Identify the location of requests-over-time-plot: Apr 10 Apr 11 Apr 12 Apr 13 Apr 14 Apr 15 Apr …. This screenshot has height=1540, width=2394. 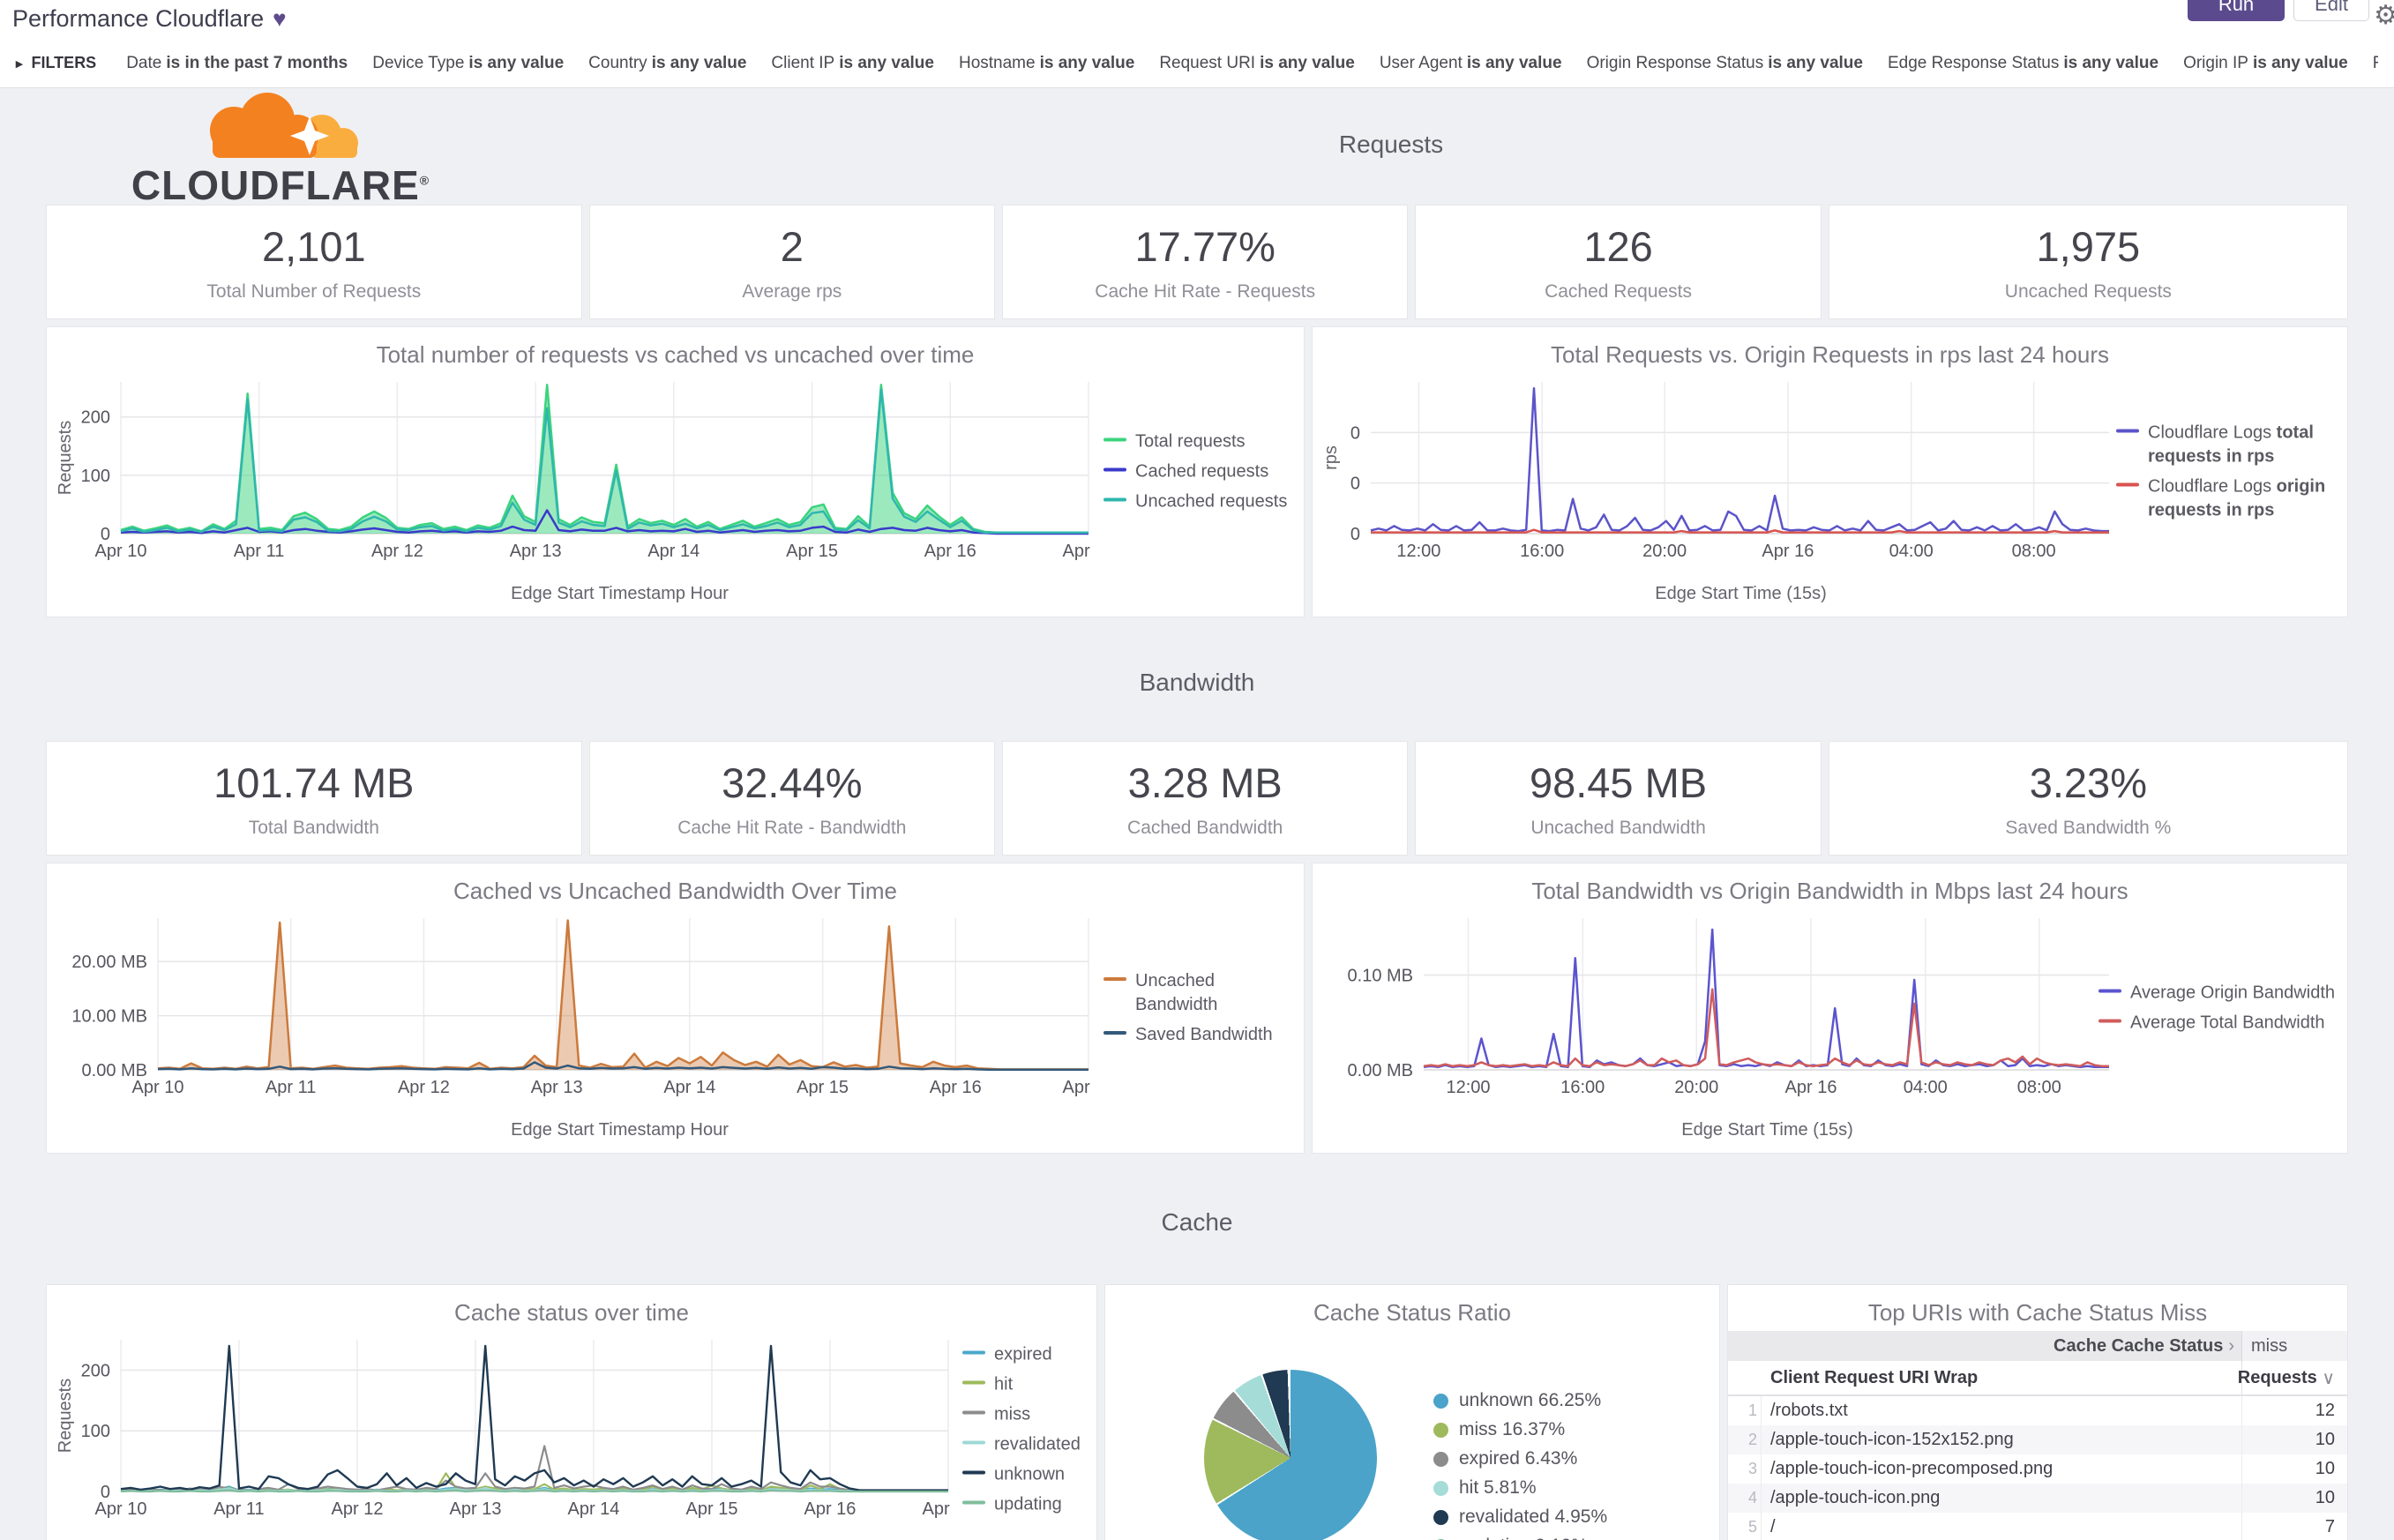
(587, 468).